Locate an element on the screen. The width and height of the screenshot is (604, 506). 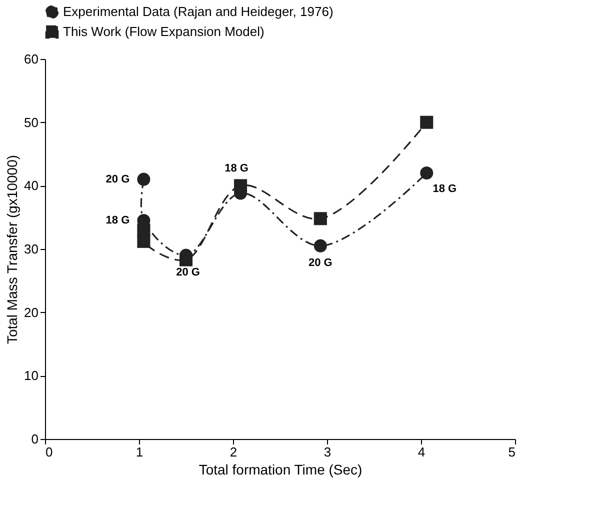
legend-label: This Work (Flow Expansion Model) is located at coordinates (163, 31).